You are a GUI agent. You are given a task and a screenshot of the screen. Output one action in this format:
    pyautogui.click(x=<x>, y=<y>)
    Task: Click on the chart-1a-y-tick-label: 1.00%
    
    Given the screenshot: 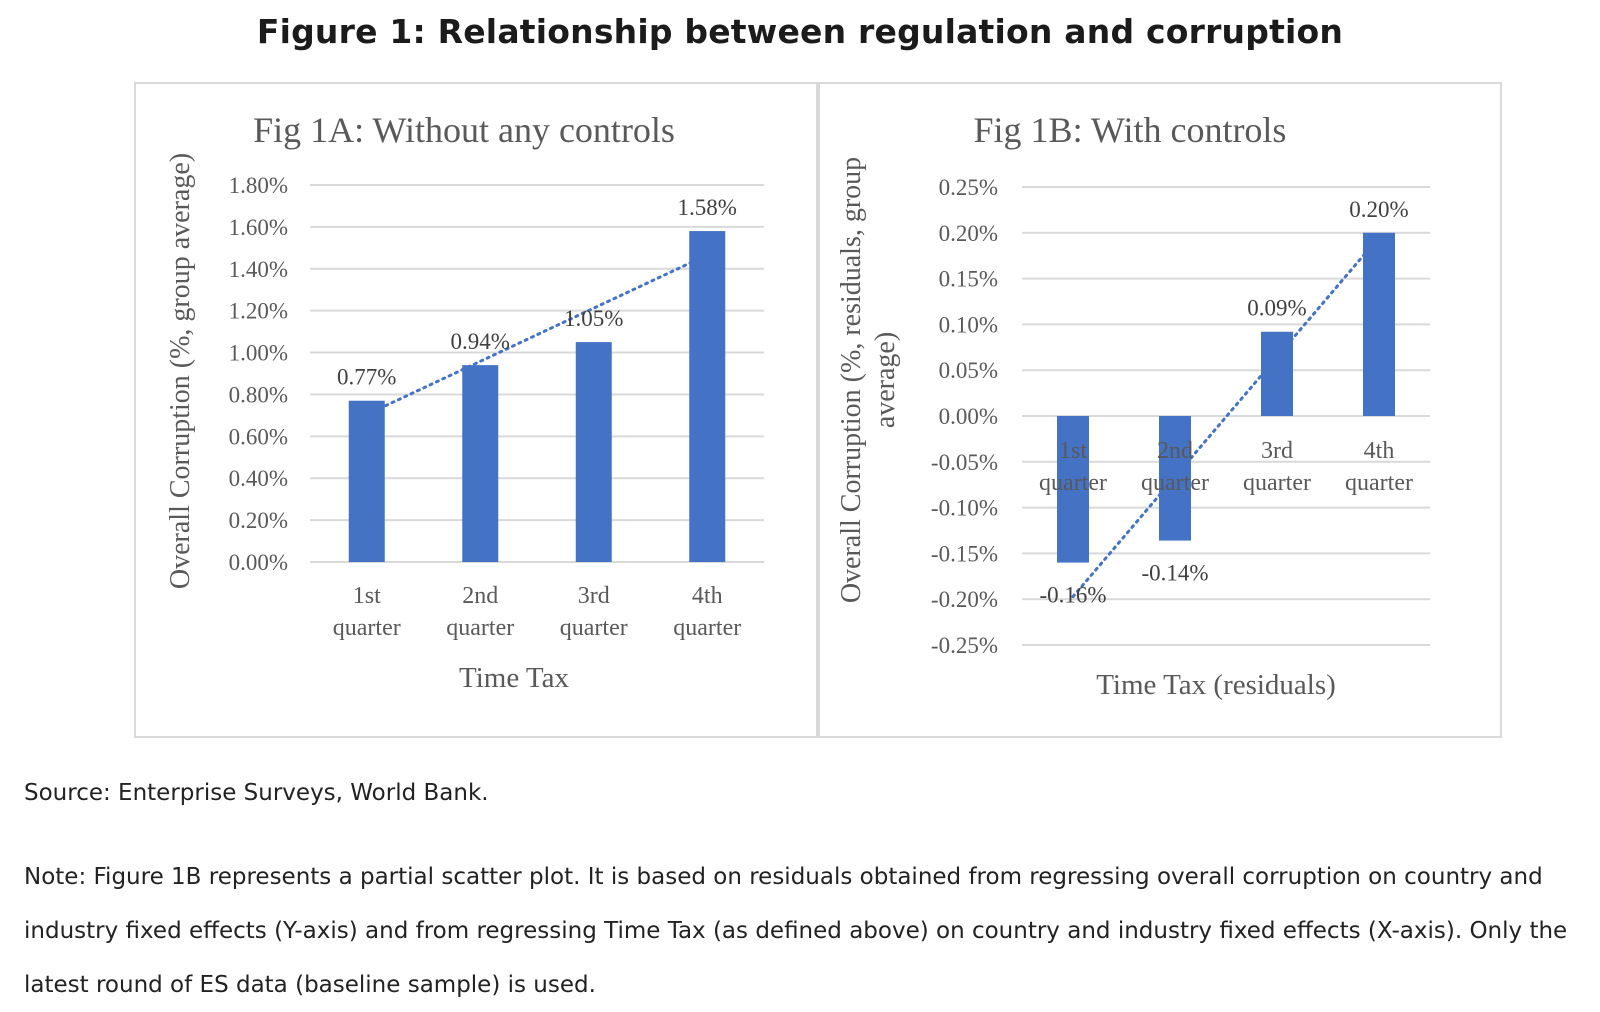 What is the action you would take?
    pyautogui.click(x=258, y=353)
    